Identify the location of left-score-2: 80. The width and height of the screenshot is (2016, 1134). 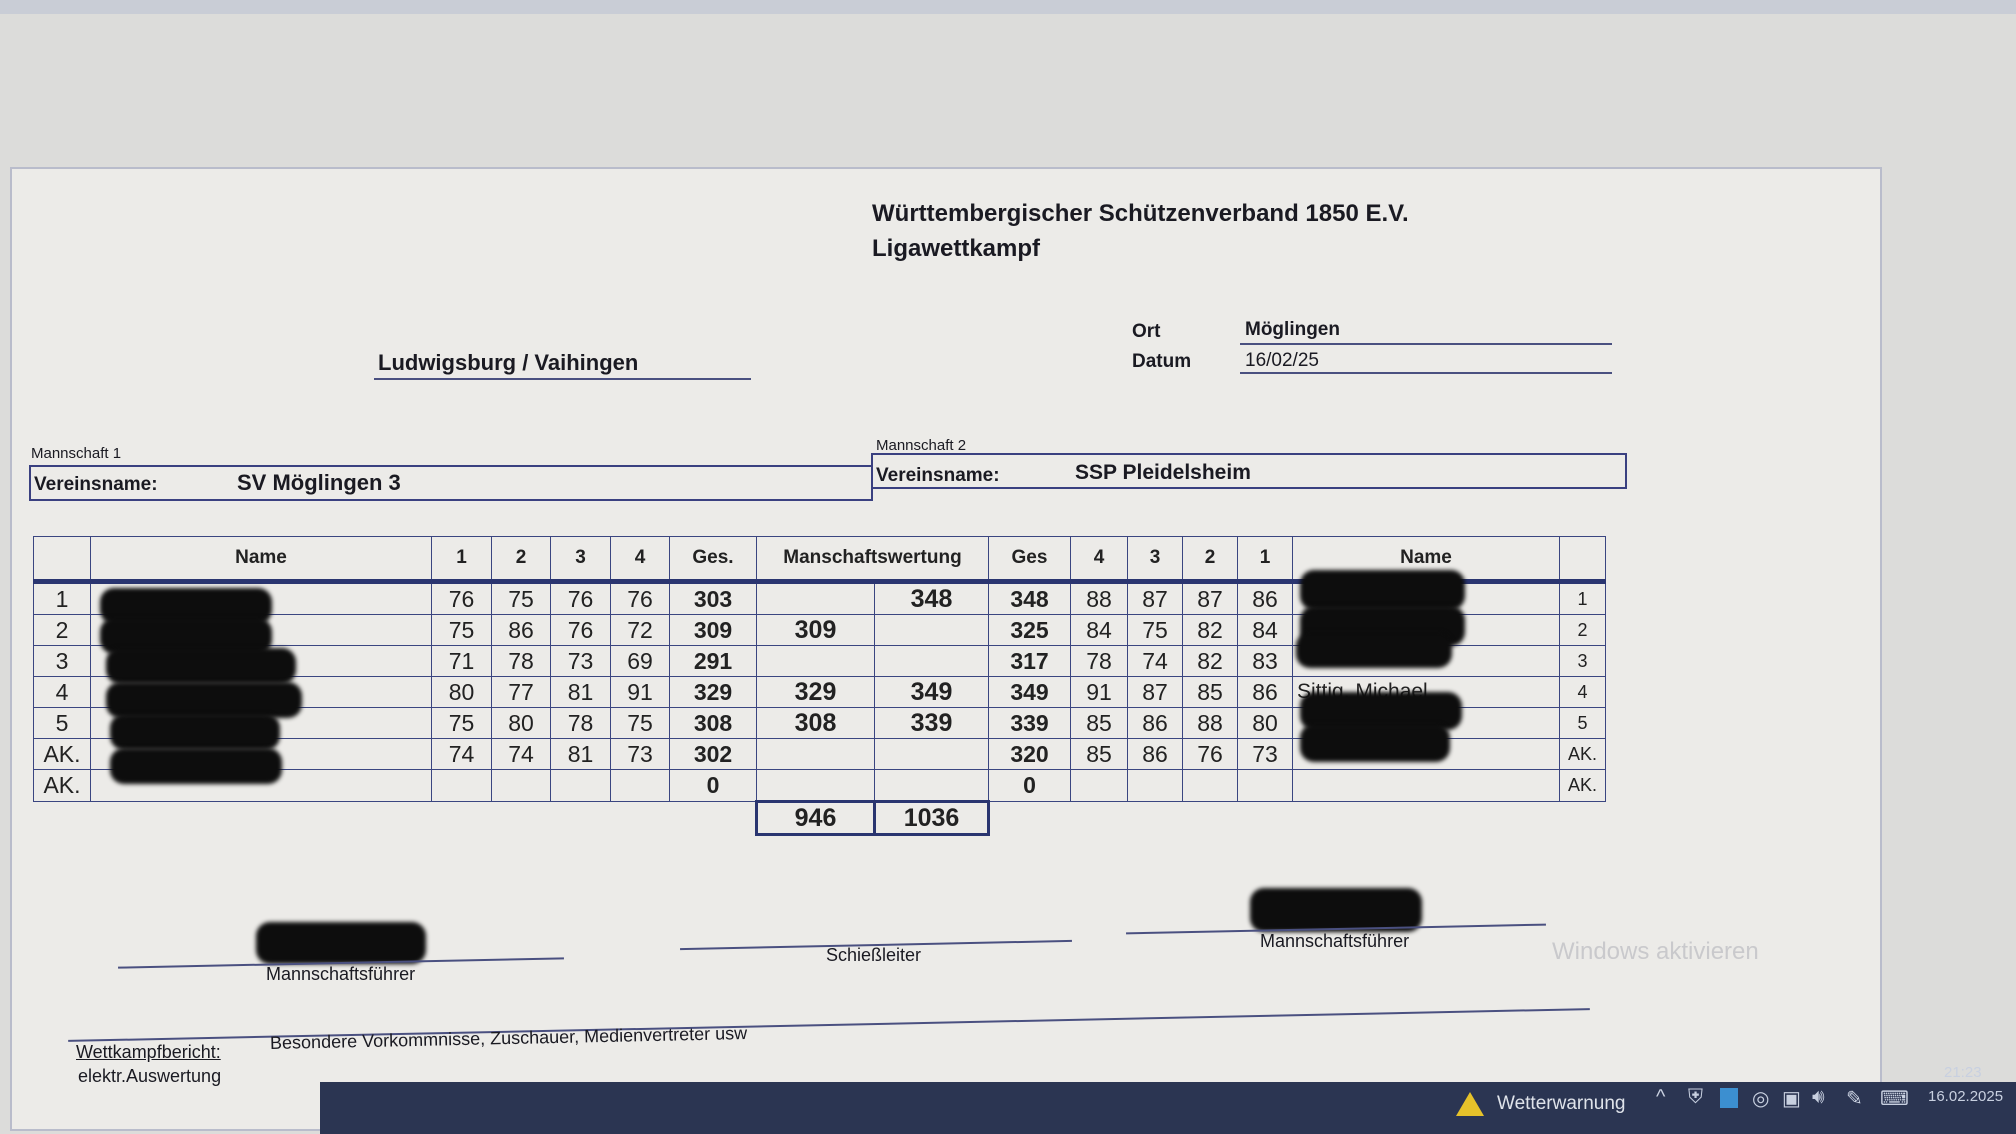
(521, 723).